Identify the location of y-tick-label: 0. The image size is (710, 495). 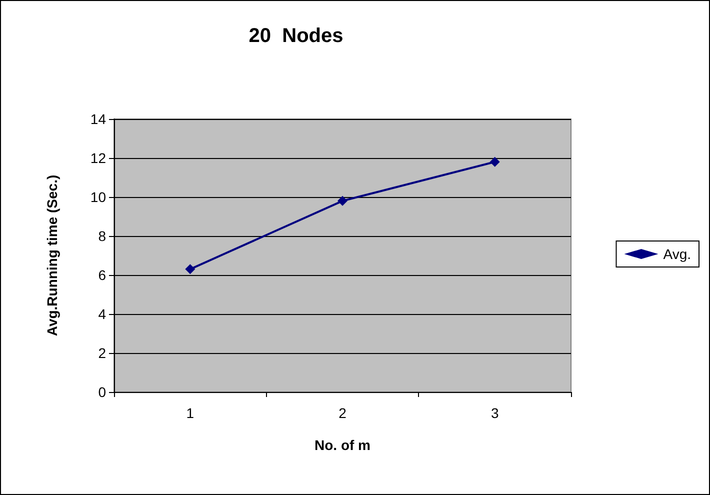
(102, 392).